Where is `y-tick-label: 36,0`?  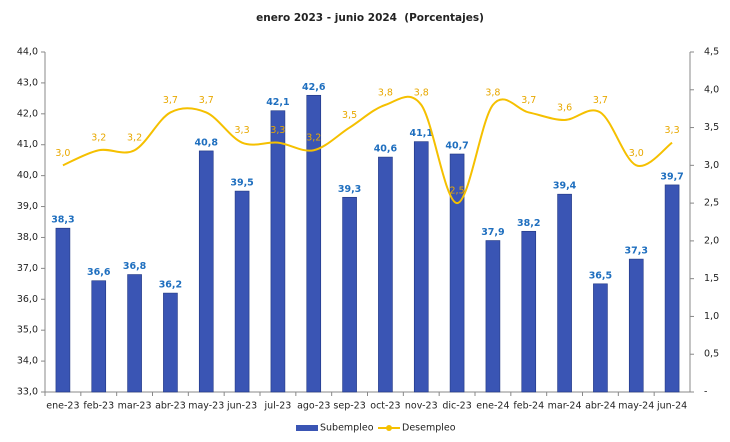 y-tick-label: 36,0 is located at coordinates (27, 299).